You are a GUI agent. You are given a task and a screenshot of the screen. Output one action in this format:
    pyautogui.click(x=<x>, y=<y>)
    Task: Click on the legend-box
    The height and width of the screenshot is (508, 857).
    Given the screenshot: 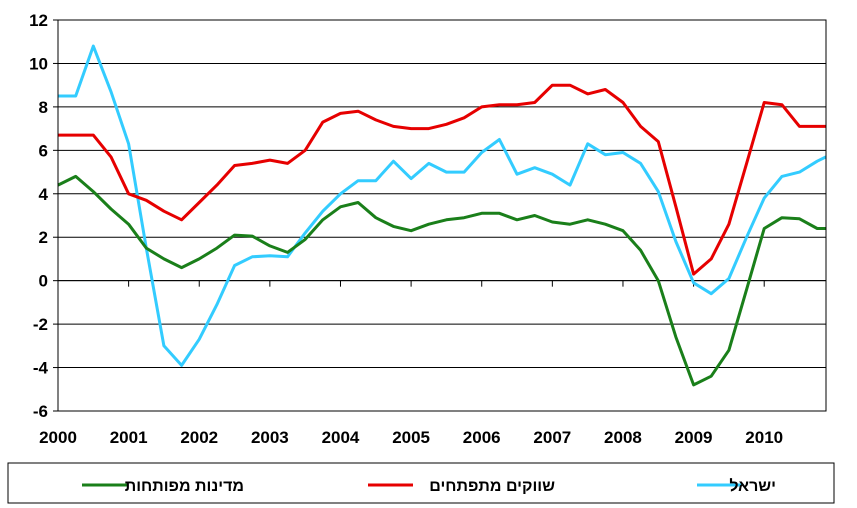 What is the action you would take?
    pyautogui.click(x=421, y=483)
    